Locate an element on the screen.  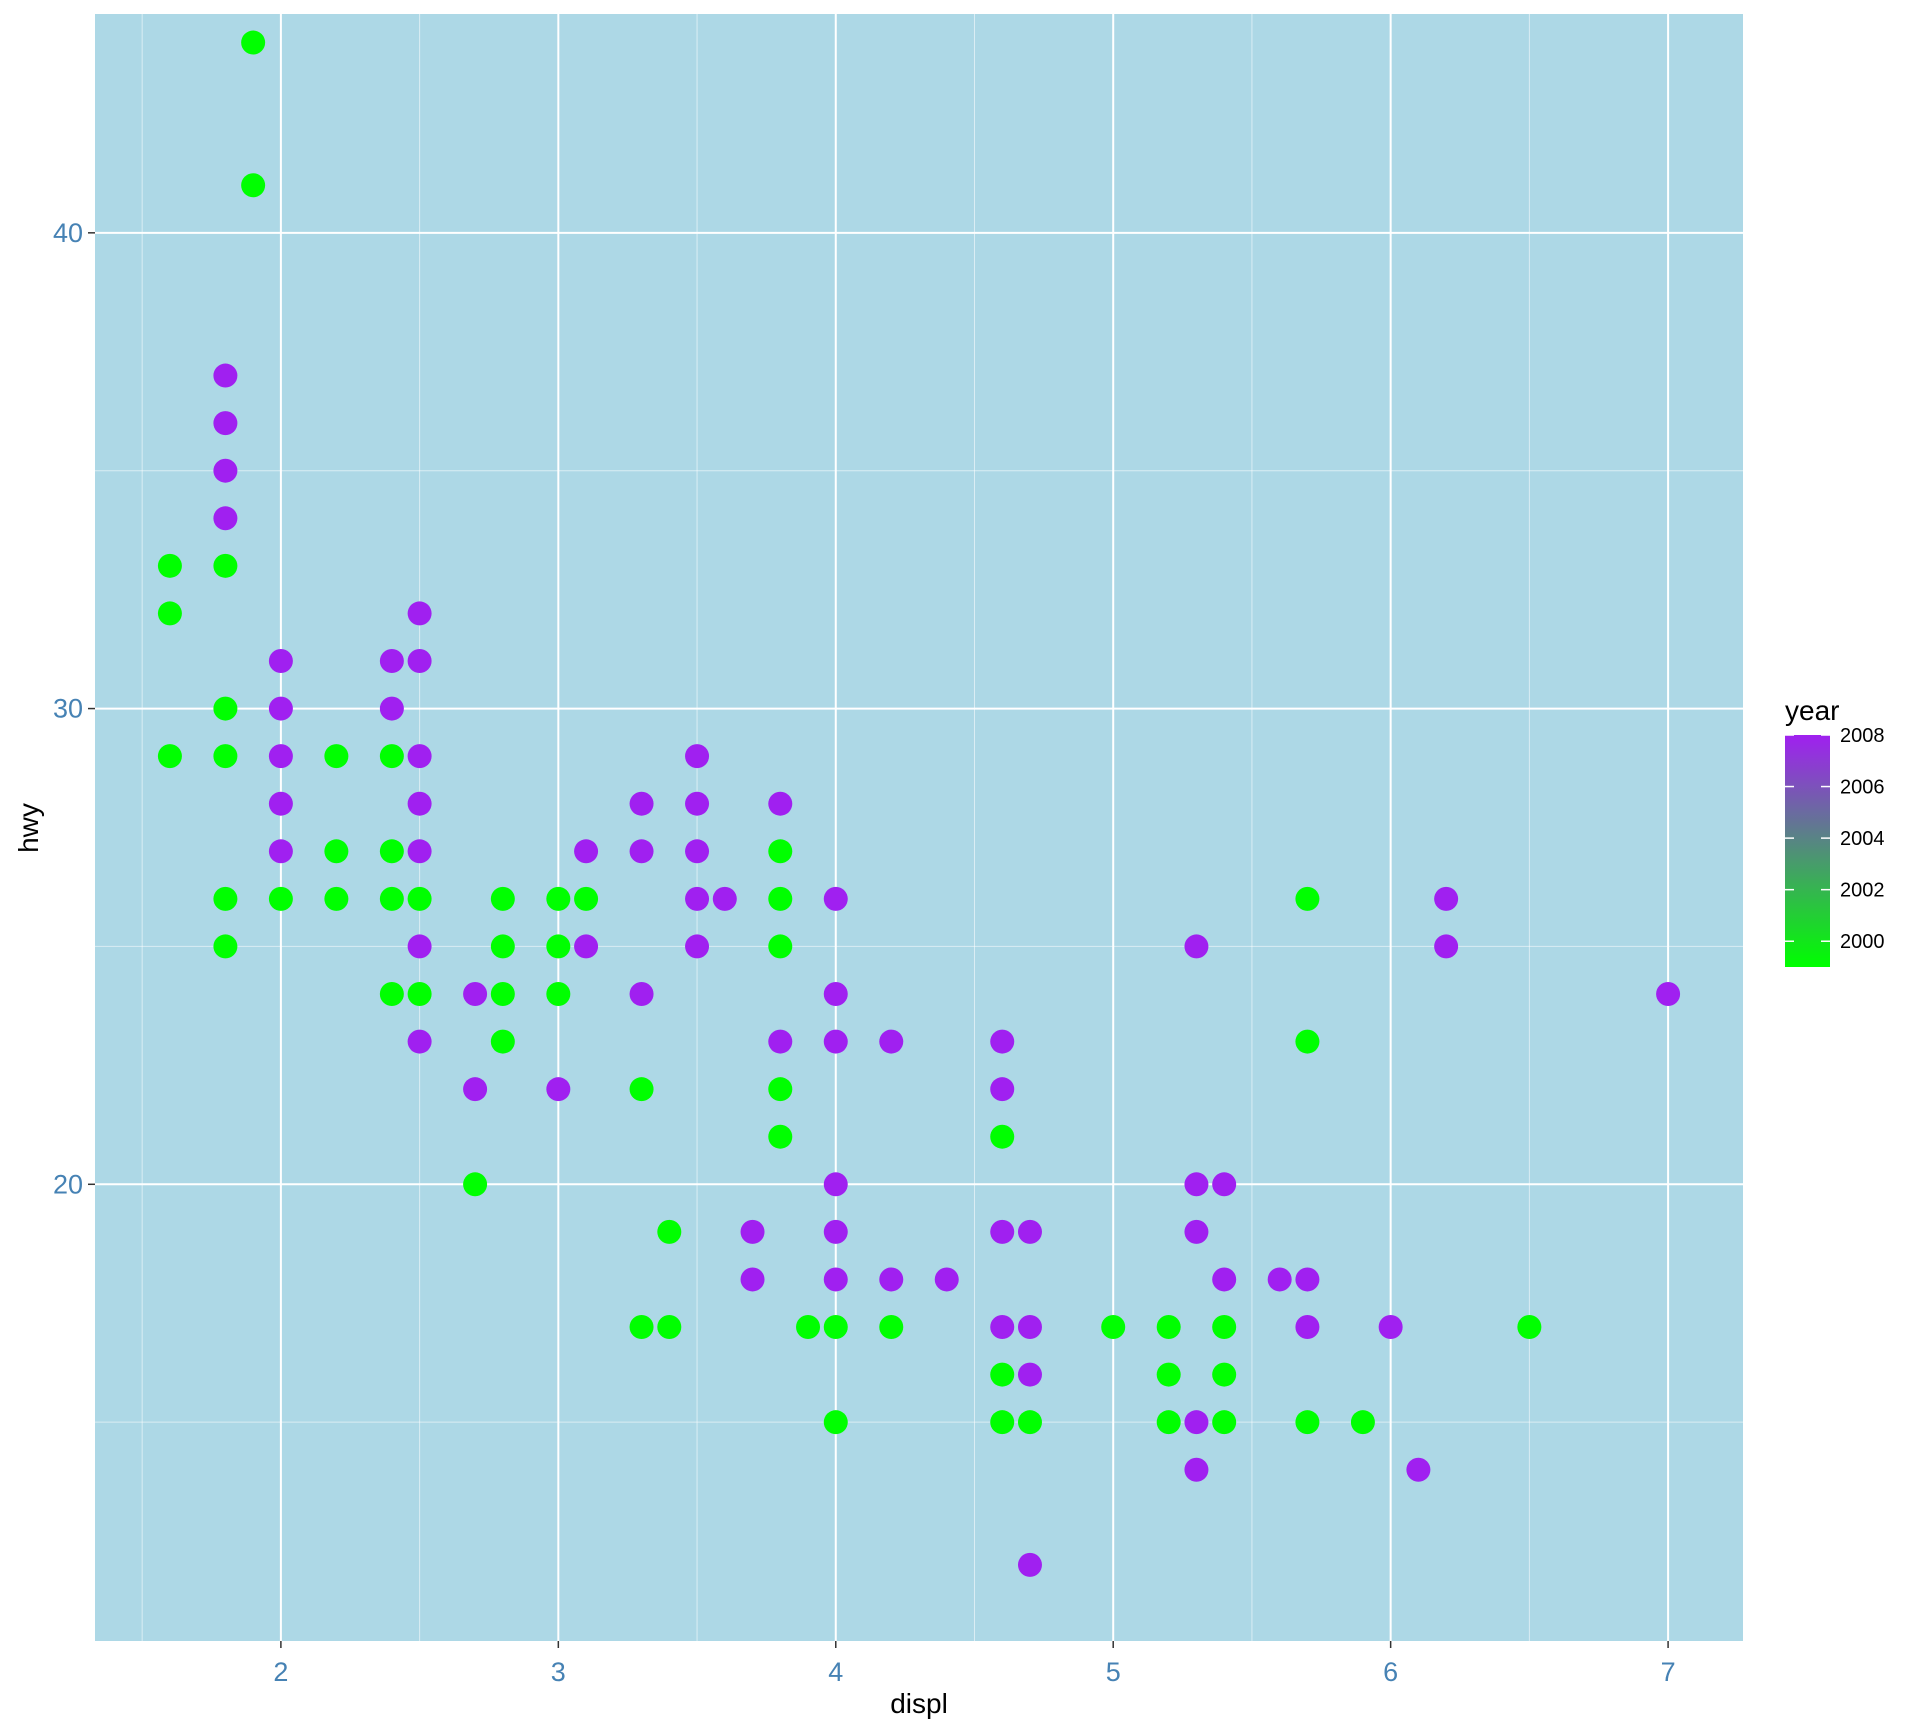
legend-colorbar is located at coordinates (1807, 851).